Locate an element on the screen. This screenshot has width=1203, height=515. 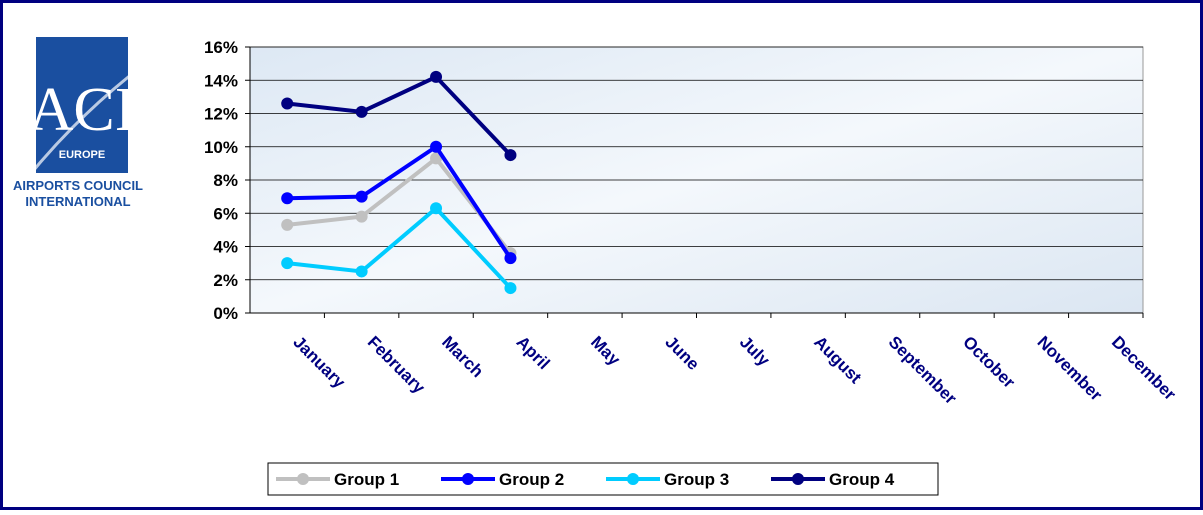
y-tick-label: 4% is located at coordinates (225, 247).